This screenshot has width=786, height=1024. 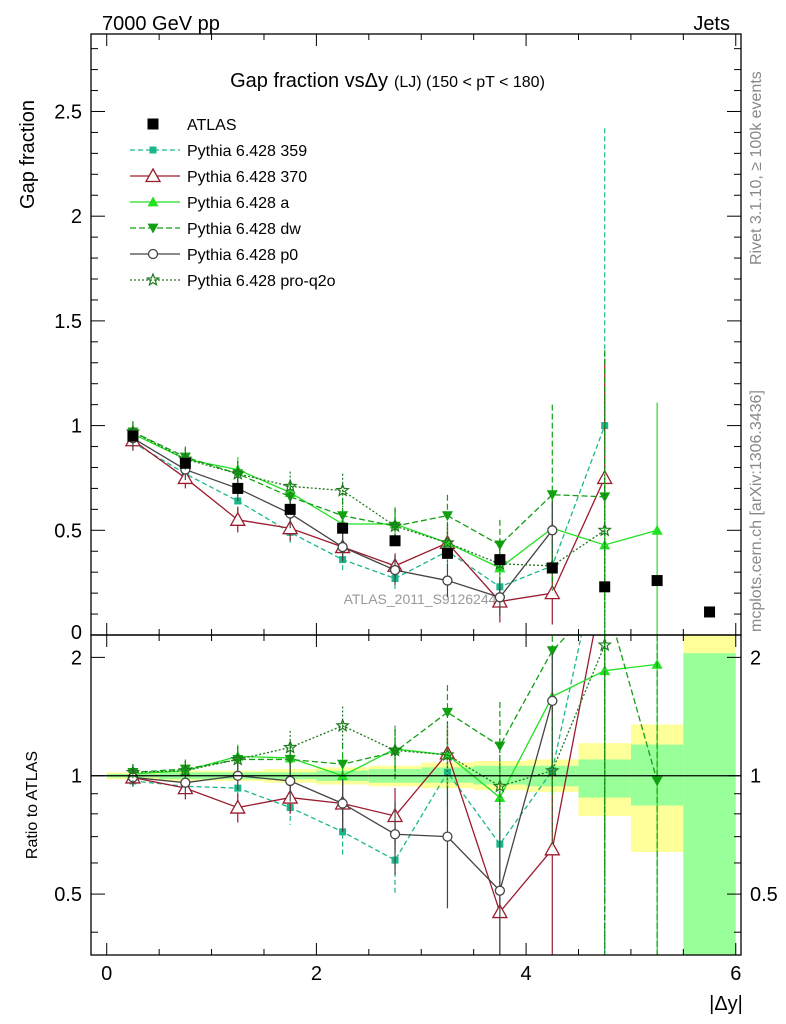 I want to click on legend-marker-pythia-6-428-dw, so click(x=153, y=228).